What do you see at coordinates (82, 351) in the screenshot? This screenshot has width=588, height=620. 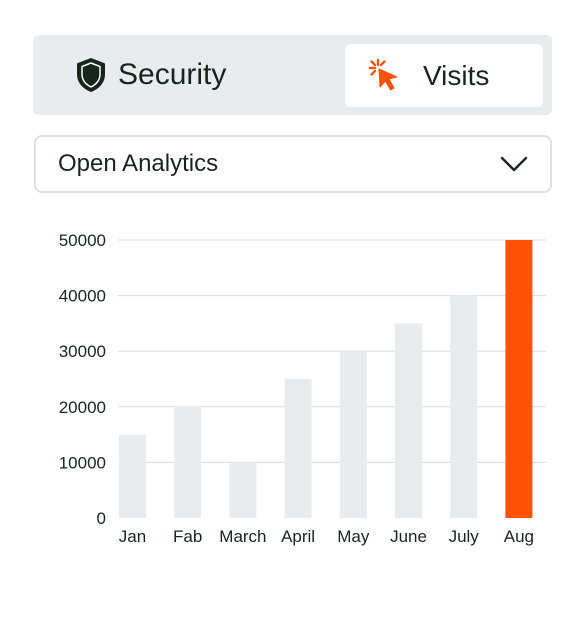 I see `y-tick-label: 30000` at bounding box center [82, 351].